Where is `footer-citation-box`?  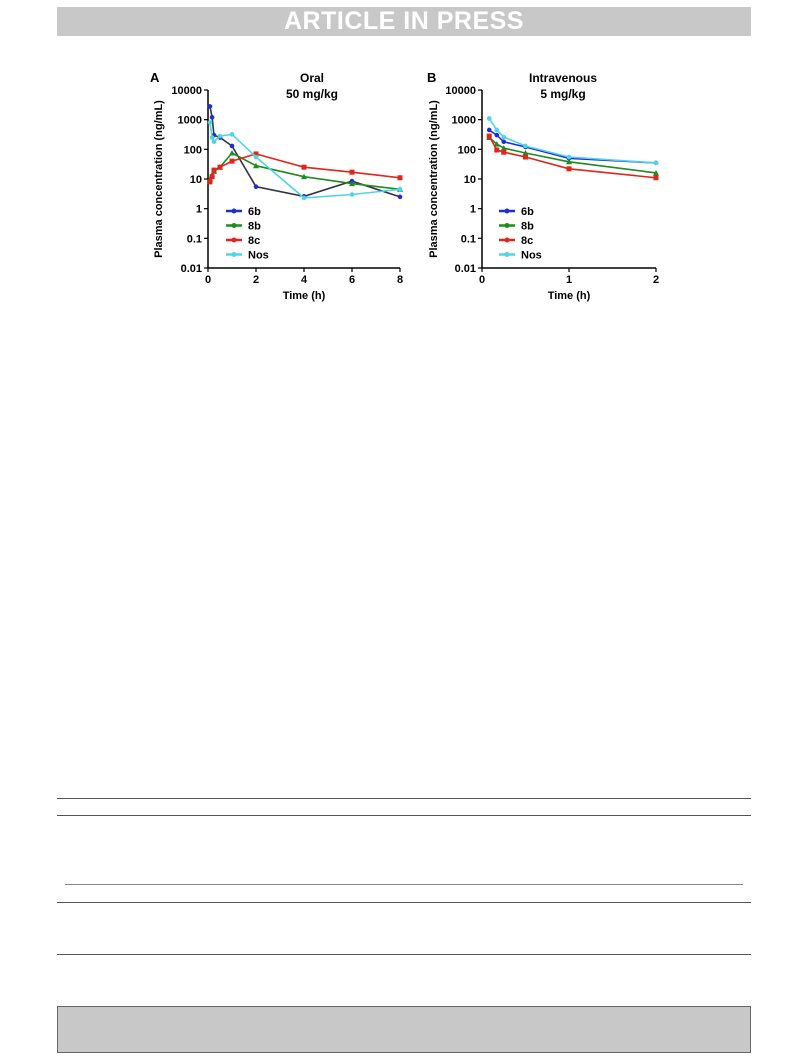 footer-citation-box is located at coordinates (404, 1029).